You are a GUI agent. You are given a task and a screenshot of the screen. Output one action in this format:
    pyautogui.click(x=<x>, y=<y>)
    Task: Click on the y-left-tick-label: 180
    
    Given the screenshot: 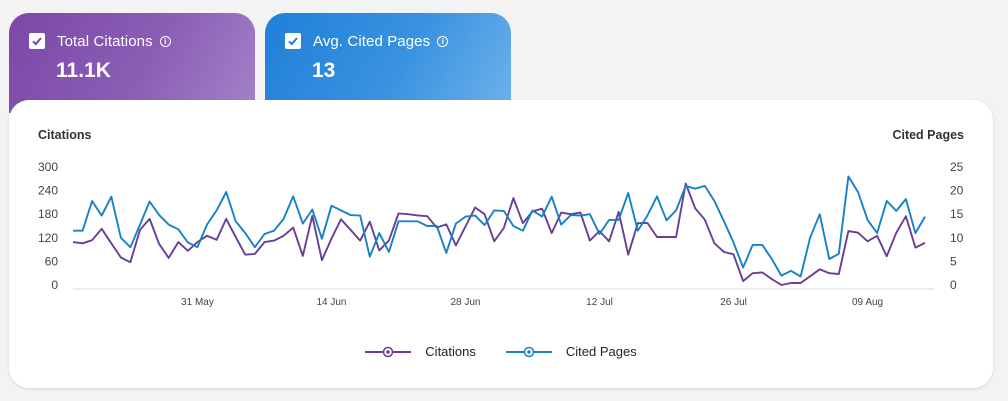 What is the action you would take?
    pyautogui.click(x=48, y=214)
    